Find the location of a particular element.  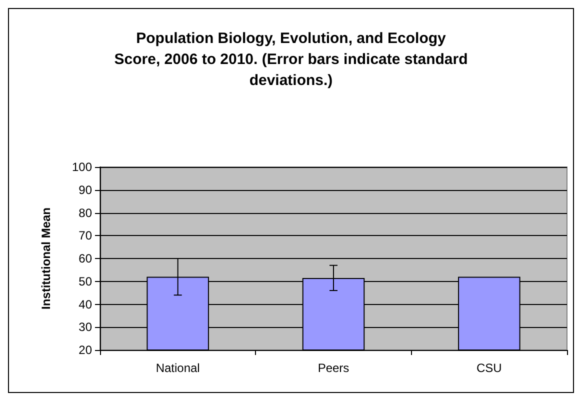

y-tick-label: 100 is located at coordinates (82, 167).